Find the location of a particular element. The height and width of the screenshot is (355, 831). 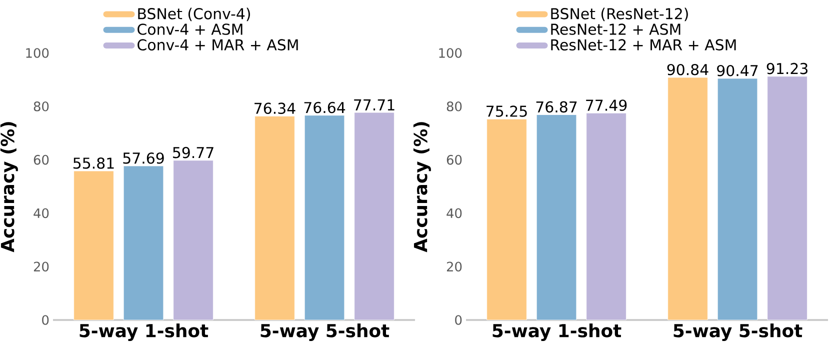

data-label: 59.77 is located at coordinates (193, 152).